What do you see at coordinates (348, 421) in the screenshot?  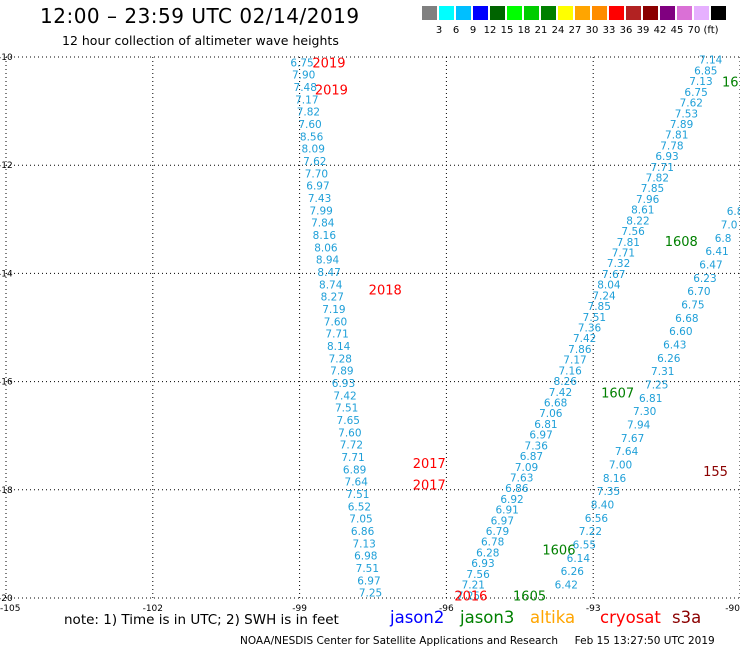 I see `wave-height-value: 7.65` at bounding box center [348, 421].